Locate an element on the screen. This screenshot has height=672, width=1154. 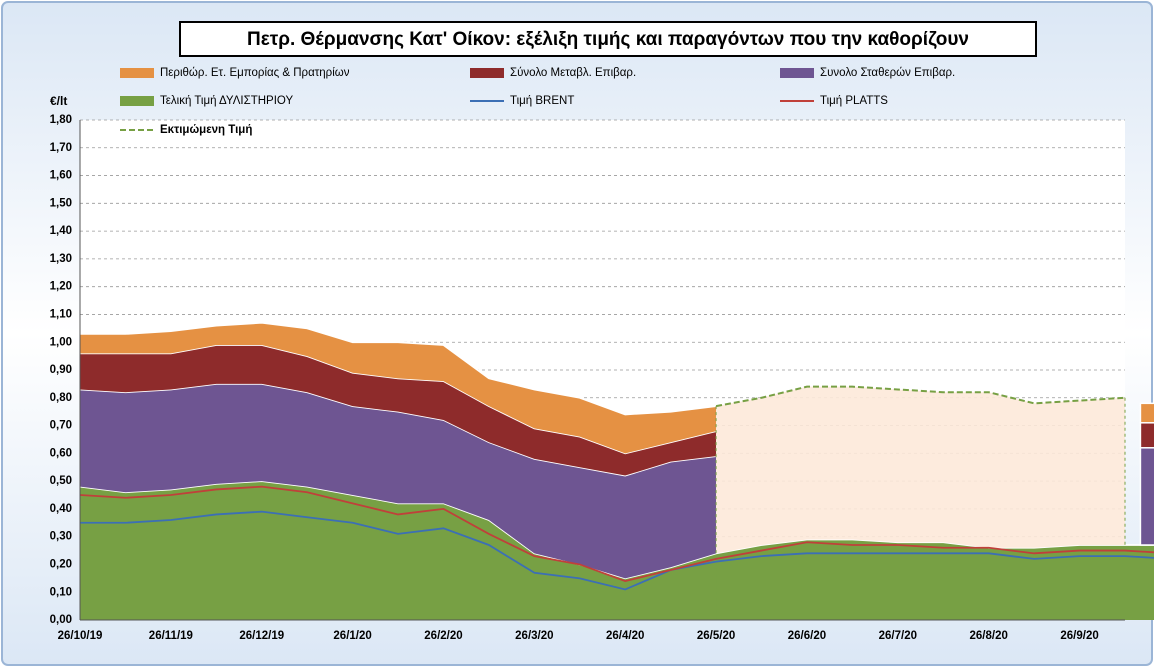
legend-label: Συνολο Σταθερών Επιβαρ. is located at coordinates (887, 73).